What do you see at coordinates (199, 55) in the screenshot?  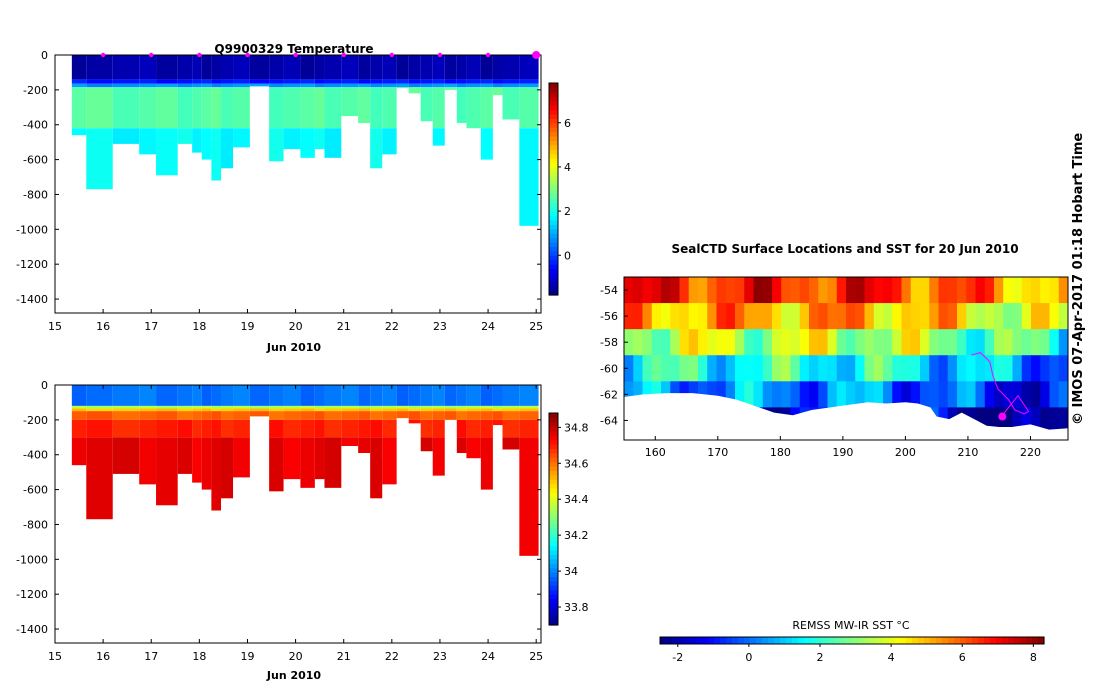 I see `temperature-profile-marker` at bounding box center [199, 55].